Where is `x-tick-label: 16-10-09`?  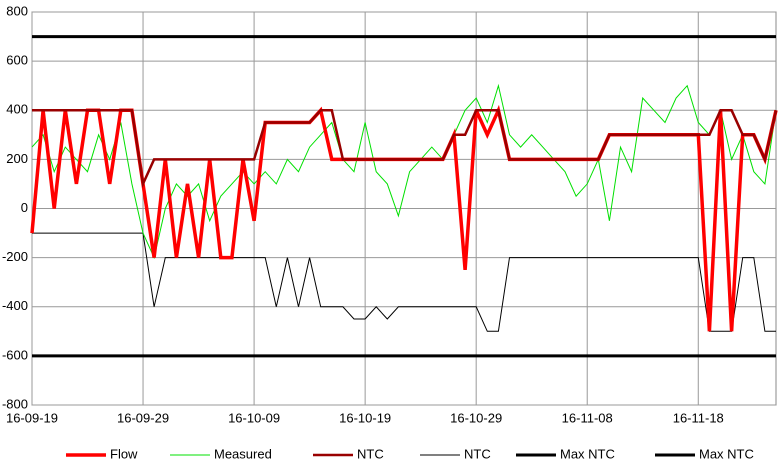 x-tick-label: 16-10-09 is located at coordinates (254, 417).